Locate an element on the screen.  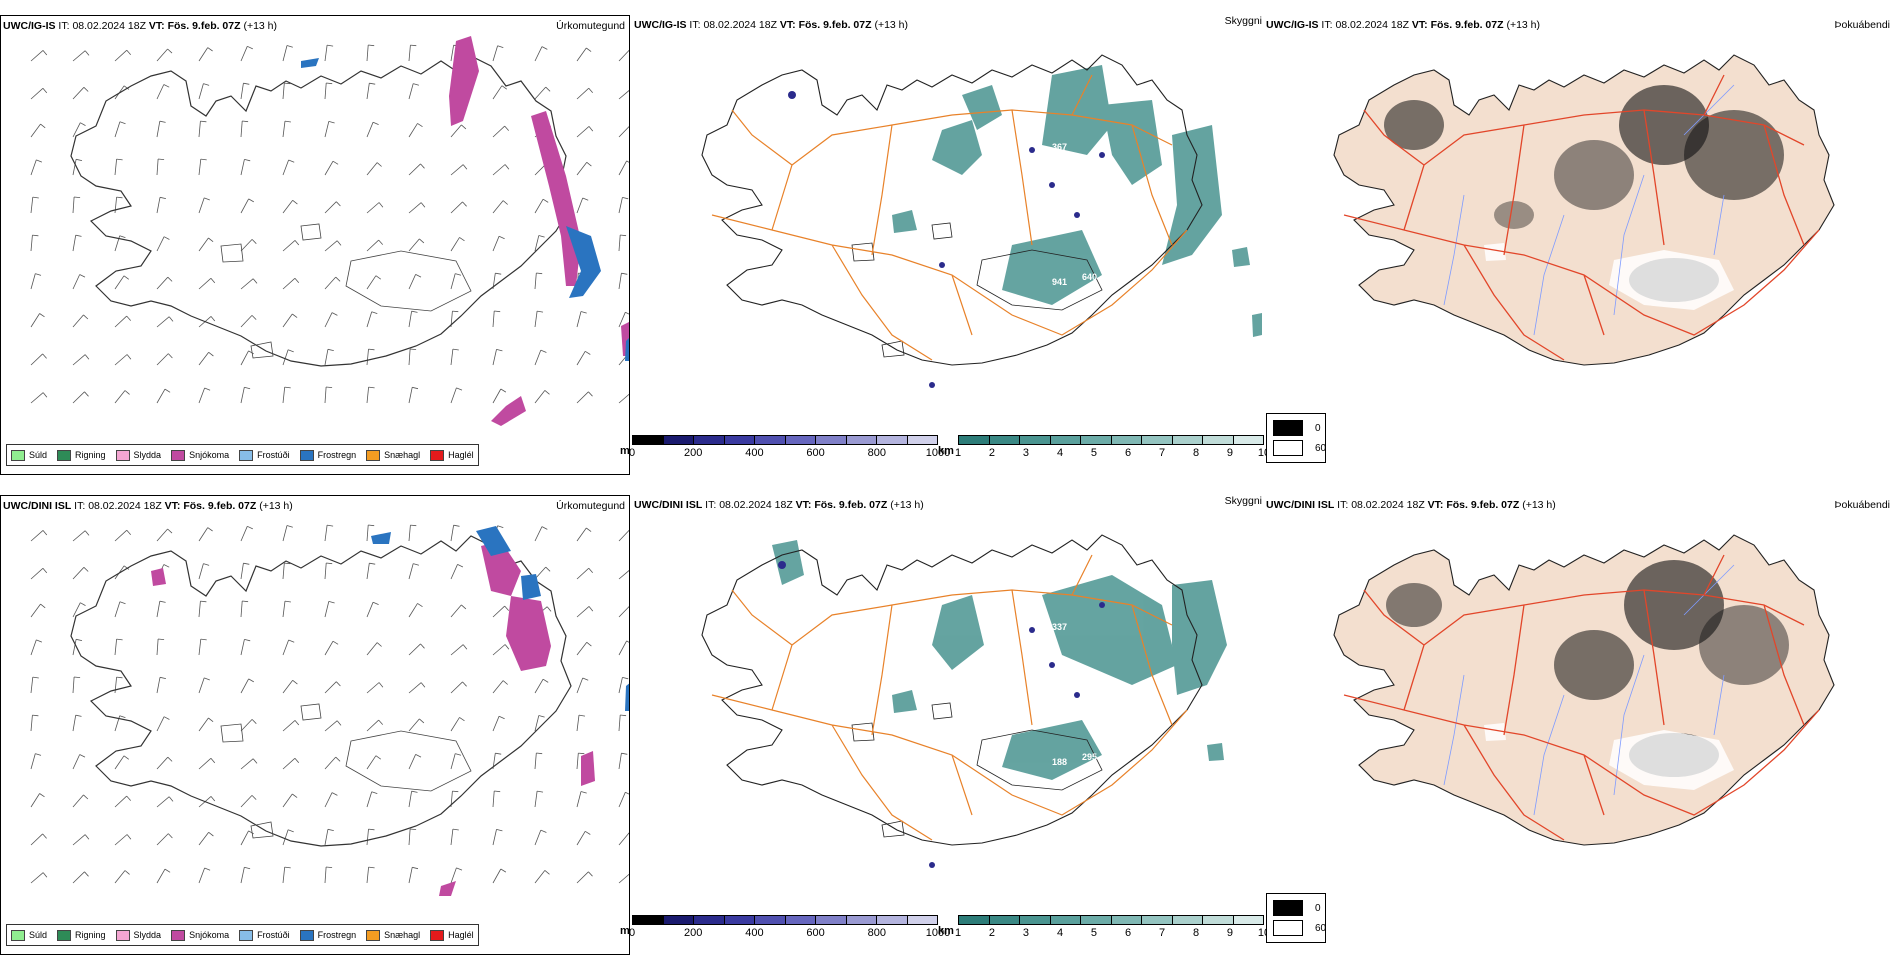
visibility-ticks: 1 2 3 4 5 6 7 8 9 10 is located at coordinates (1112, 934).